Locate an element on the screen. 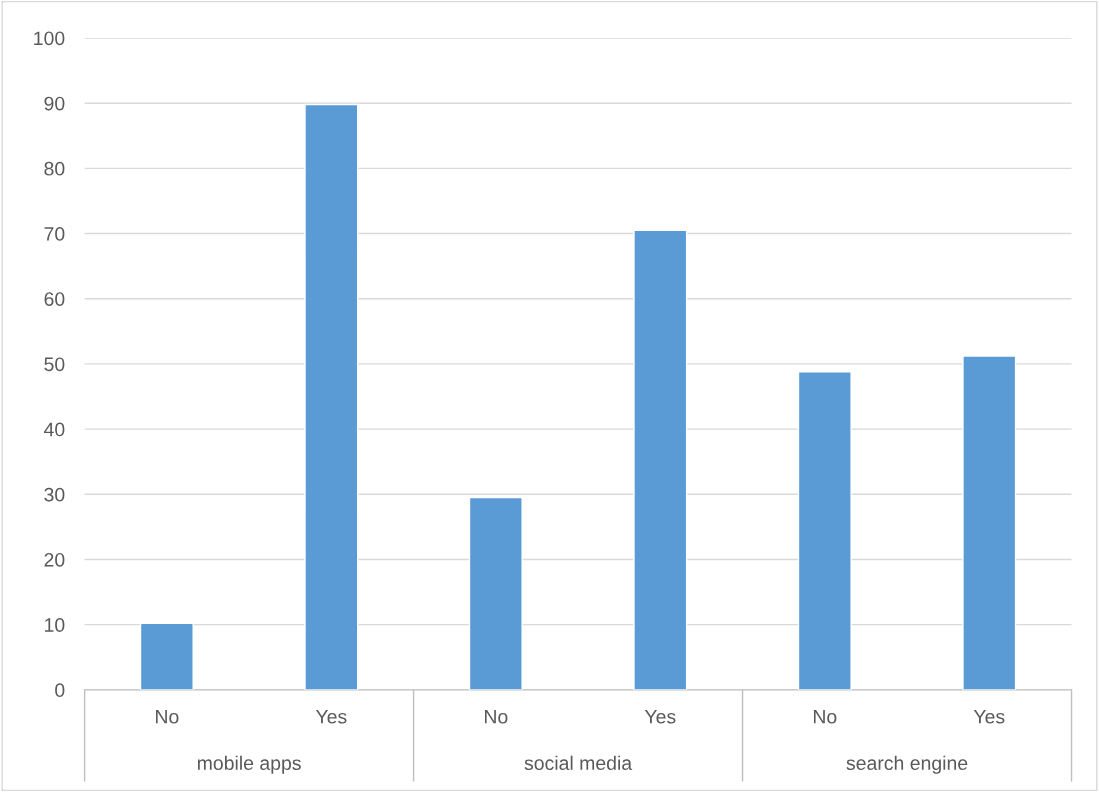 This screenshot has width=1099, height=792. y-tick-label: 90 is located at coordinates (54, 103).